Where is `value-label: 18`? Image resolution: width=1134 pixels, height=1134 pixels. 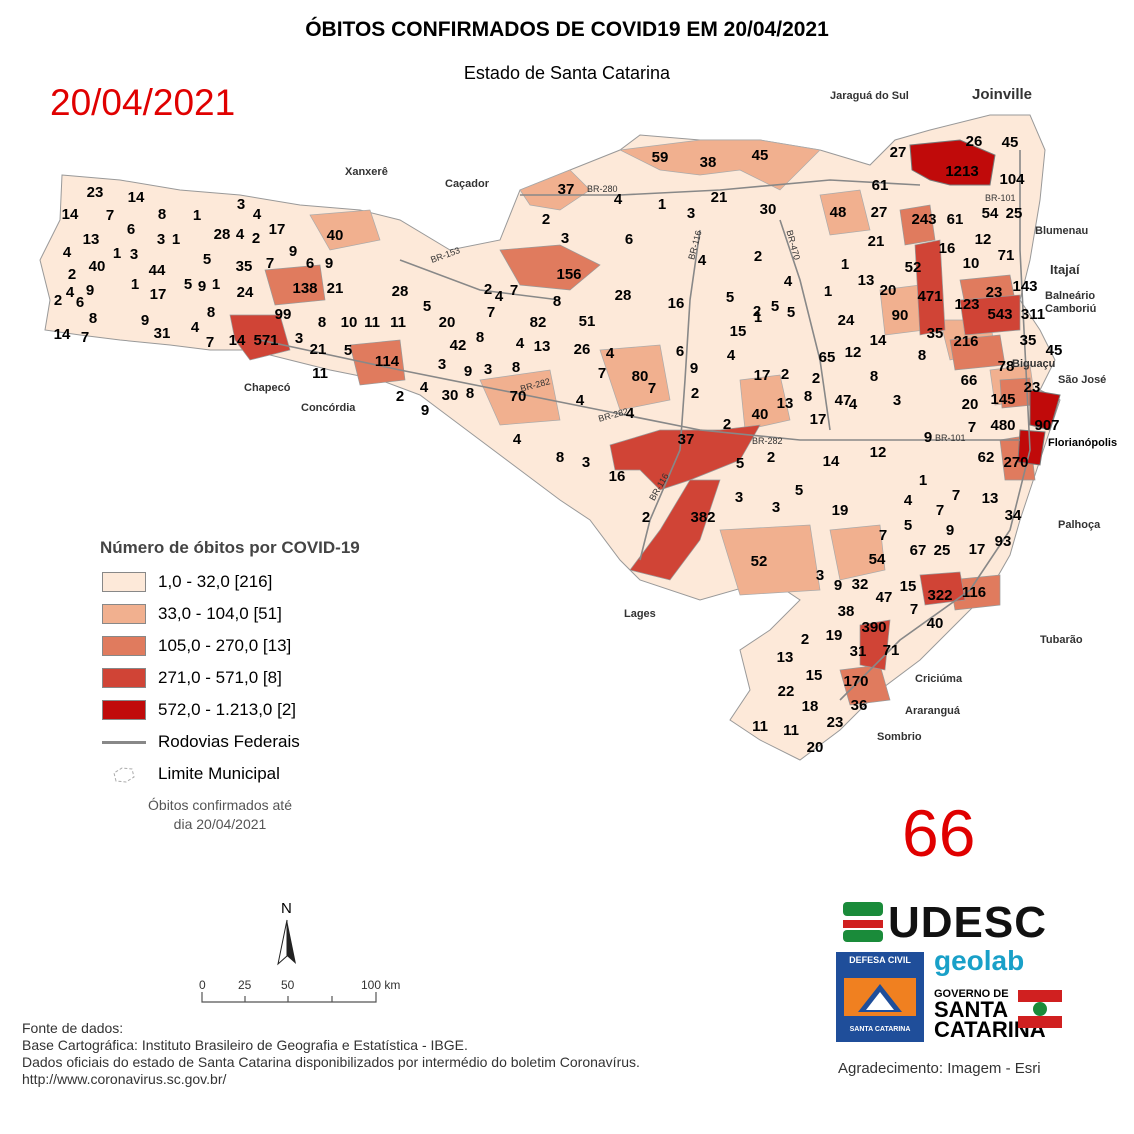 value-label: 18 is located at coordinates (810, 706).